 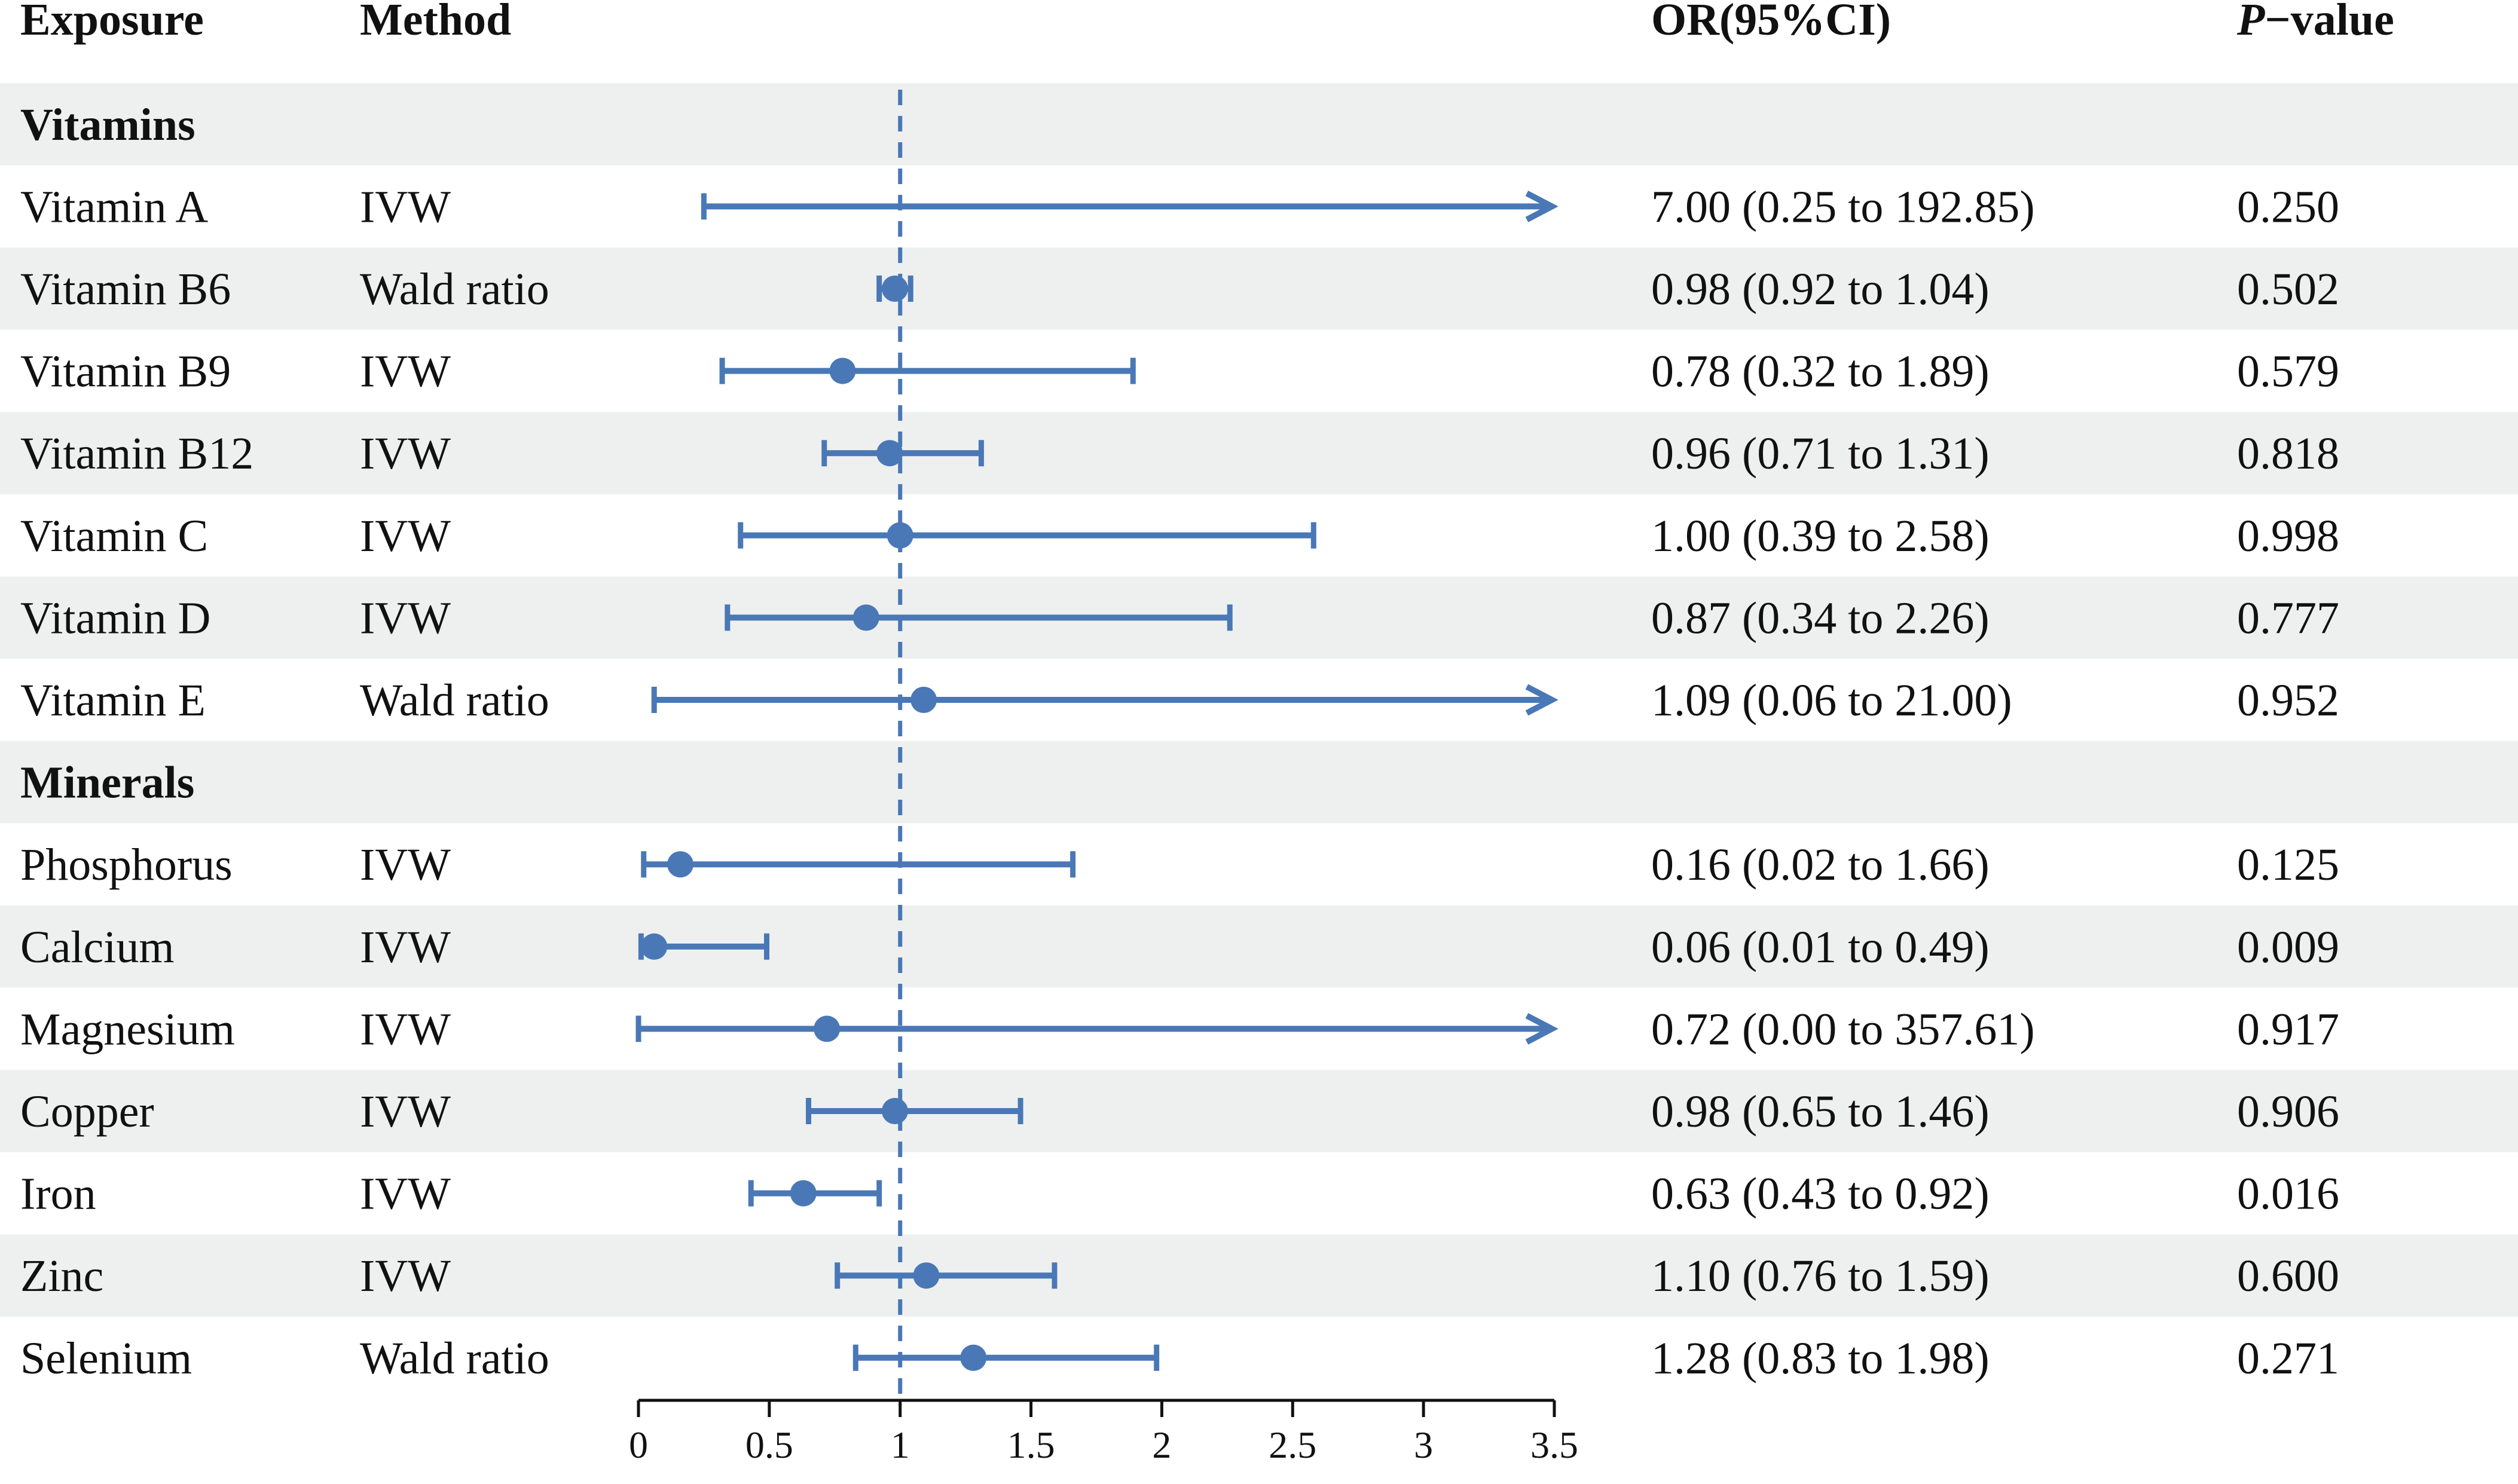 I want to click on exposure-label: Zinc, so click(x=61, y=1276).